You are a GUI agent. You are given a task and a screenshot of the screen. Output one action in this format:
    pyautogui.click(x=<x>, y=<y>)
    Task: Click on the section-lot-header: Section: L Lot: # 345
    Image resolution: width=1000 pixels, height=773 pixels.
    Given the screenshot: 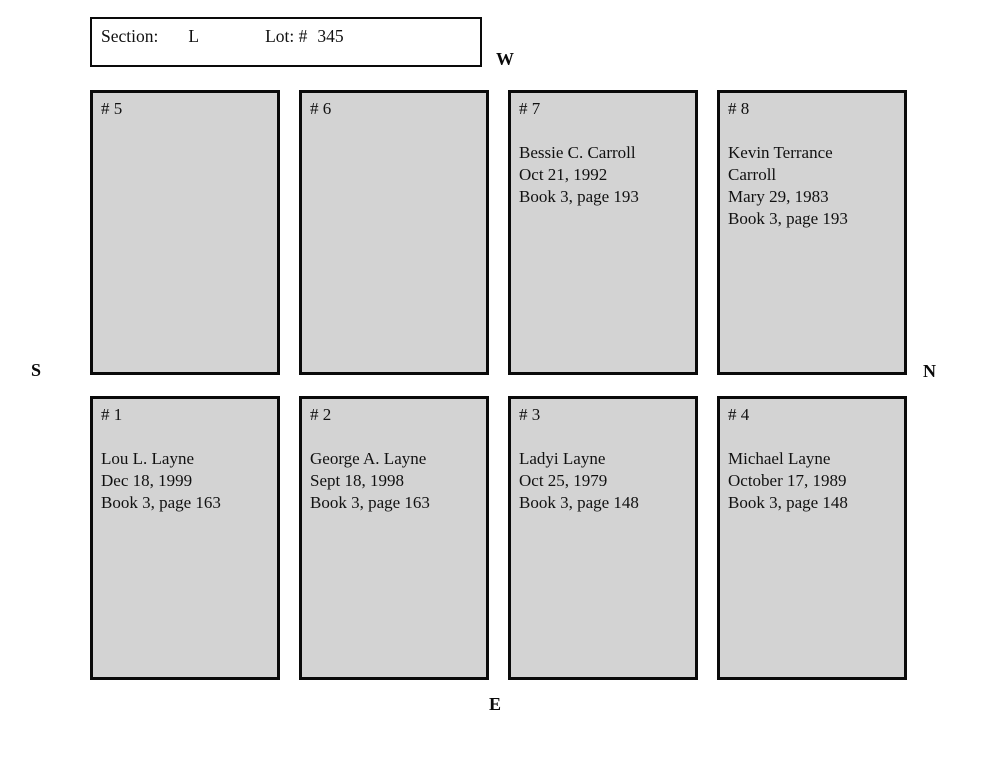 What is the action you would take?
    pyautogui.click(x=286, y=42)
    